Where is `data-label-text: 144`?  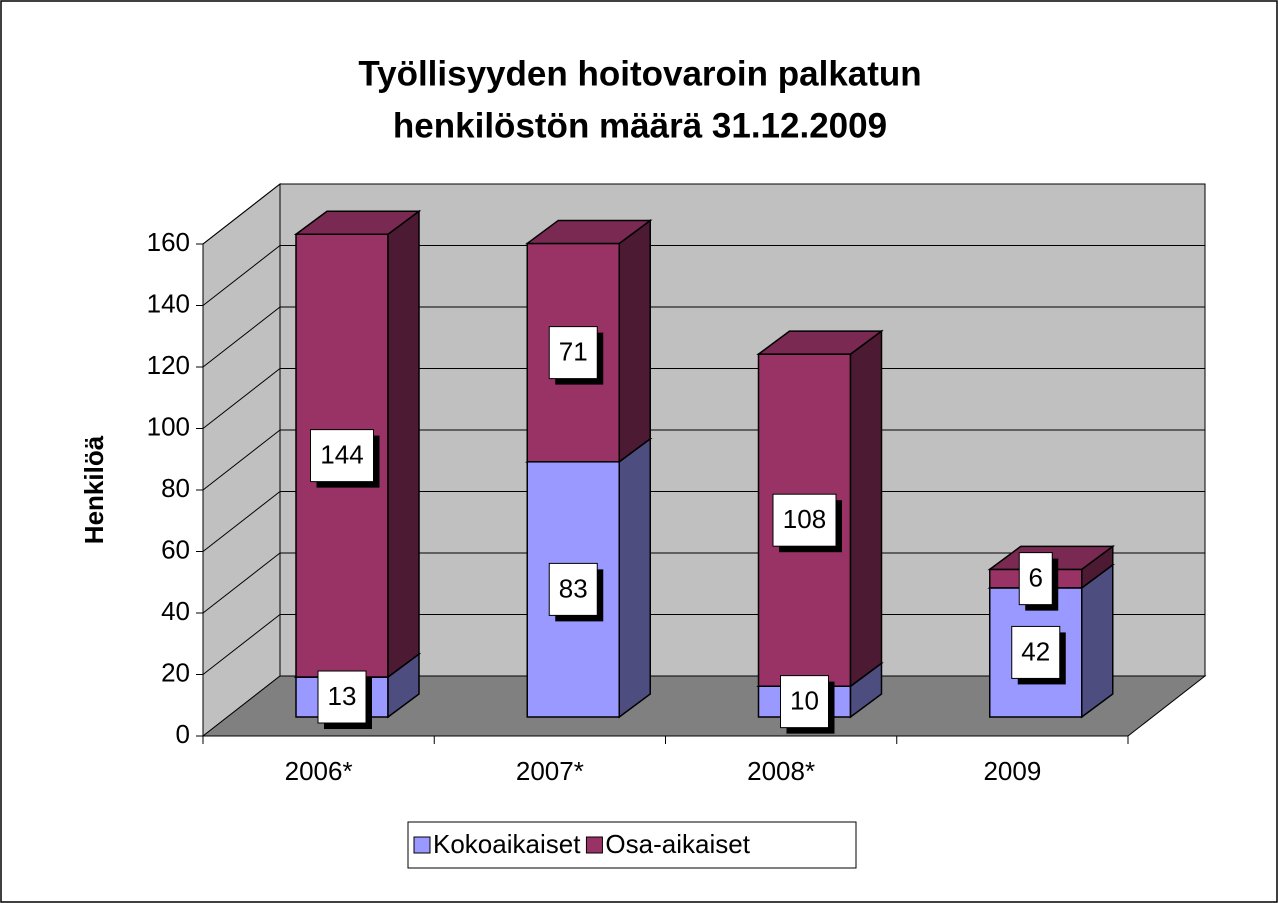
data-label-text: 144 is located at coordinates (341, 455).